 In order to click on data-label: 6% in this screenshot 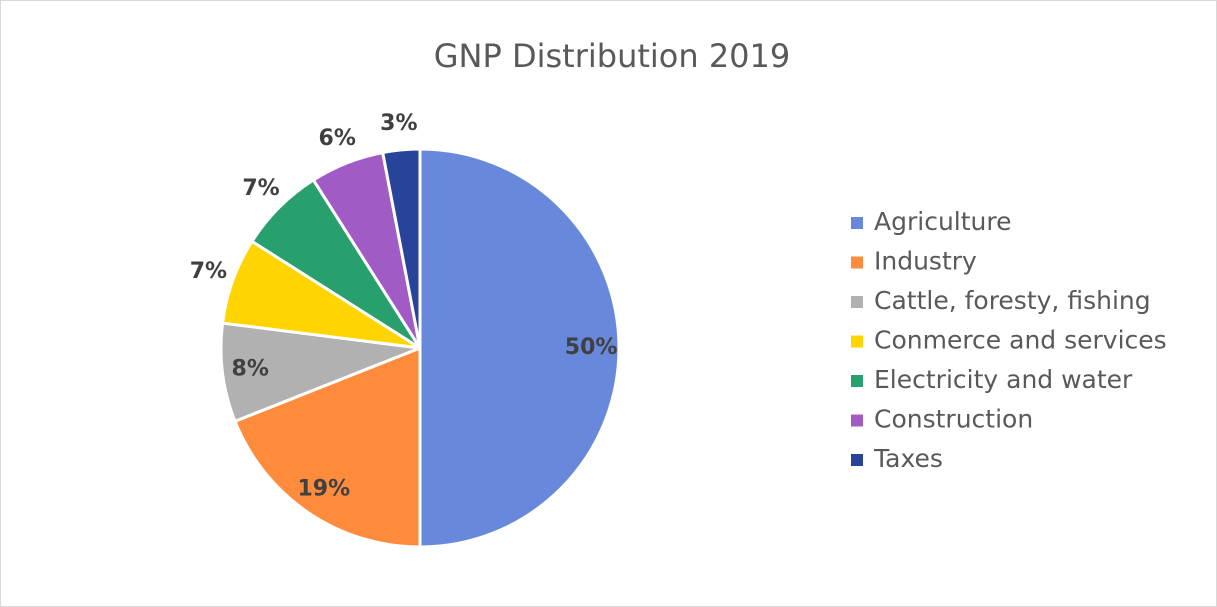, I will do `click(337, 138)`.